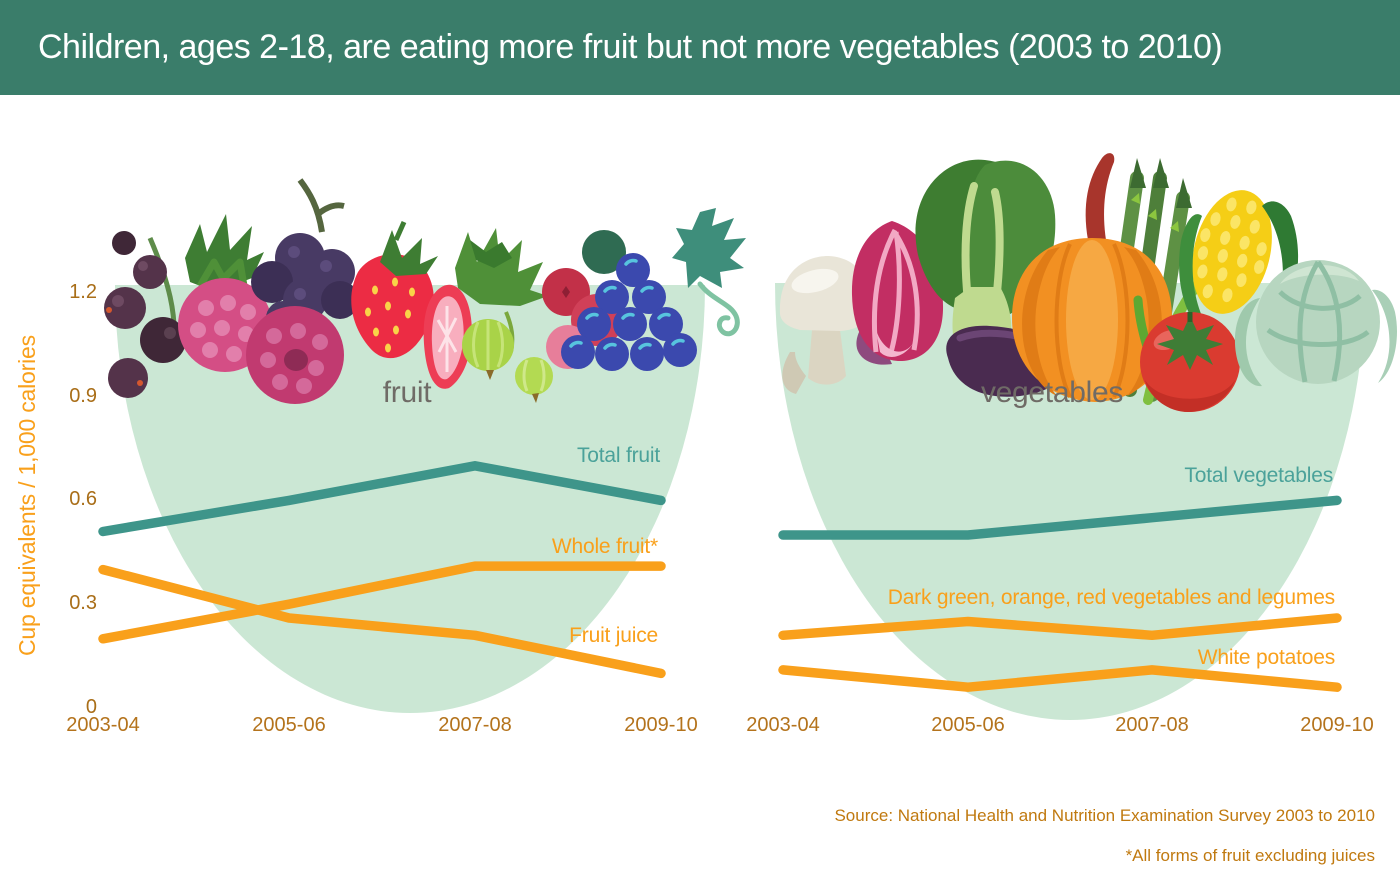 The width and height of the screenshot is (1400, 890). I want to click on grape-leaf-icon, so click(709, 272).